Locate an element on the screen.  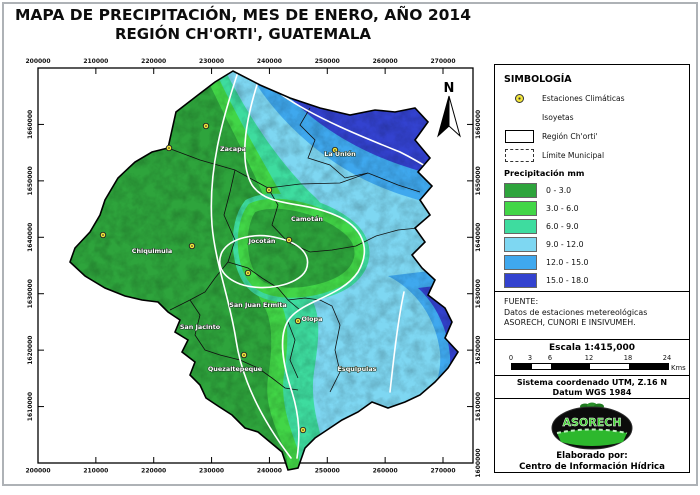
source-header: FUENTE: is located at coordinates (521, 301).